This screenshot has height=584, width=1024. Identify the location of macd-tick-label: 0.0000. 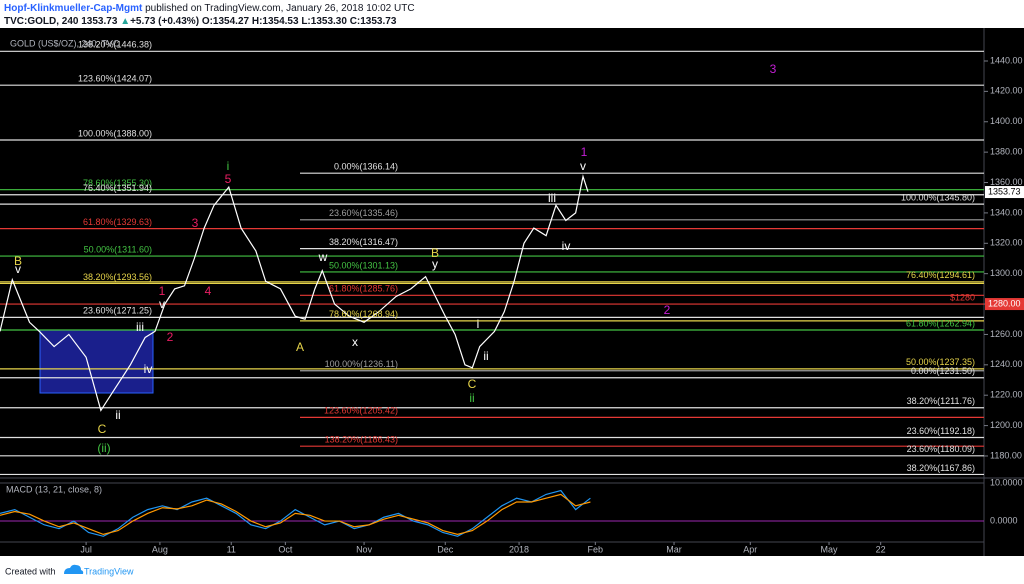
(1004, 520).